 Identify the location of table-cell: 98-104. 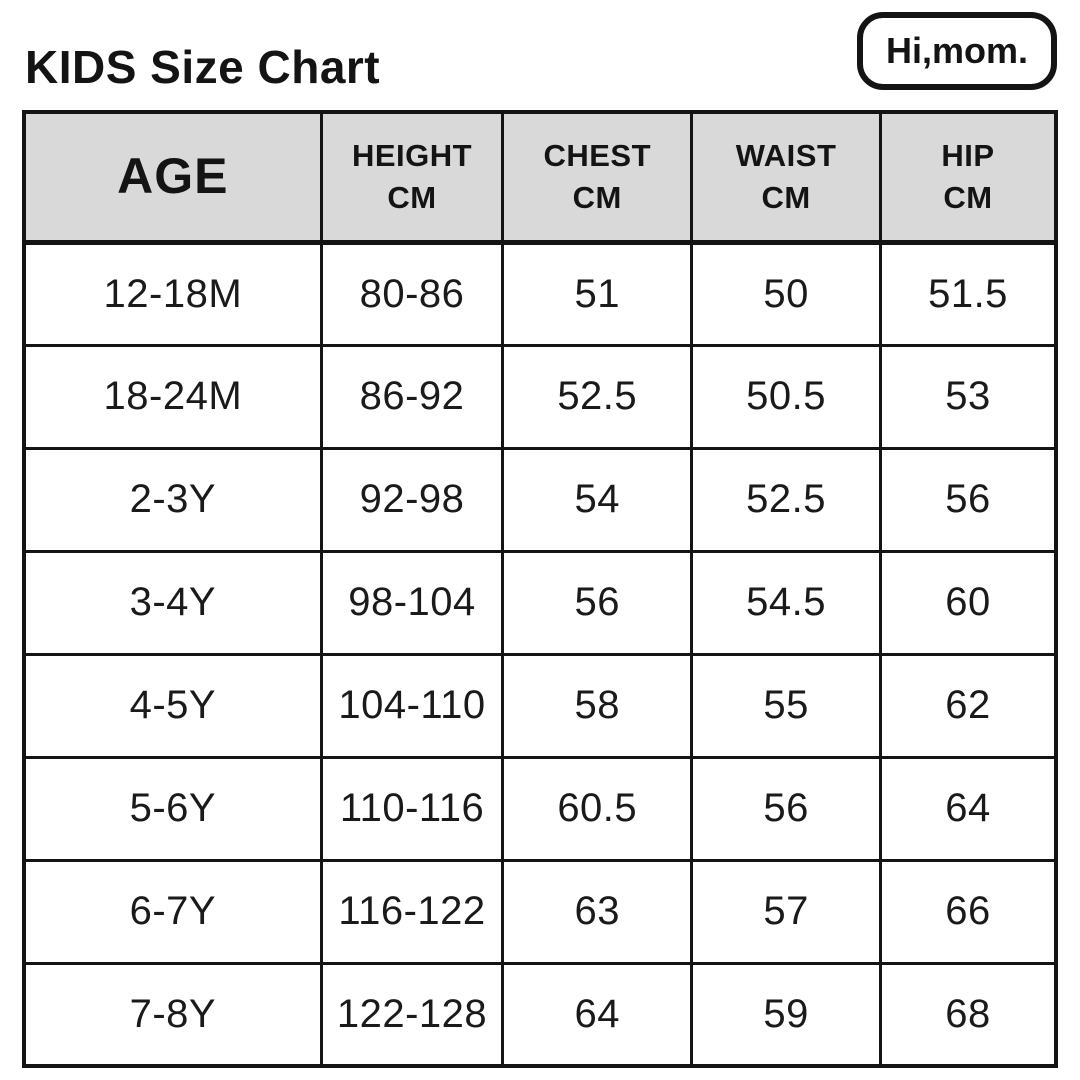
(412, 602).